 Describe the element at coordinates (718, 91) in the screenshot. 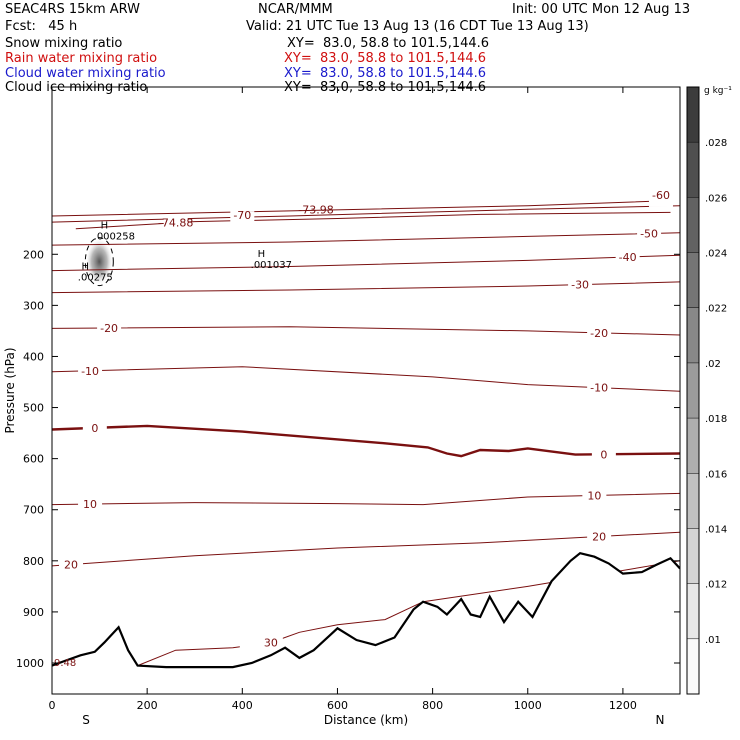

I see `colorbar-unit: g kg⁻¹` at that location.